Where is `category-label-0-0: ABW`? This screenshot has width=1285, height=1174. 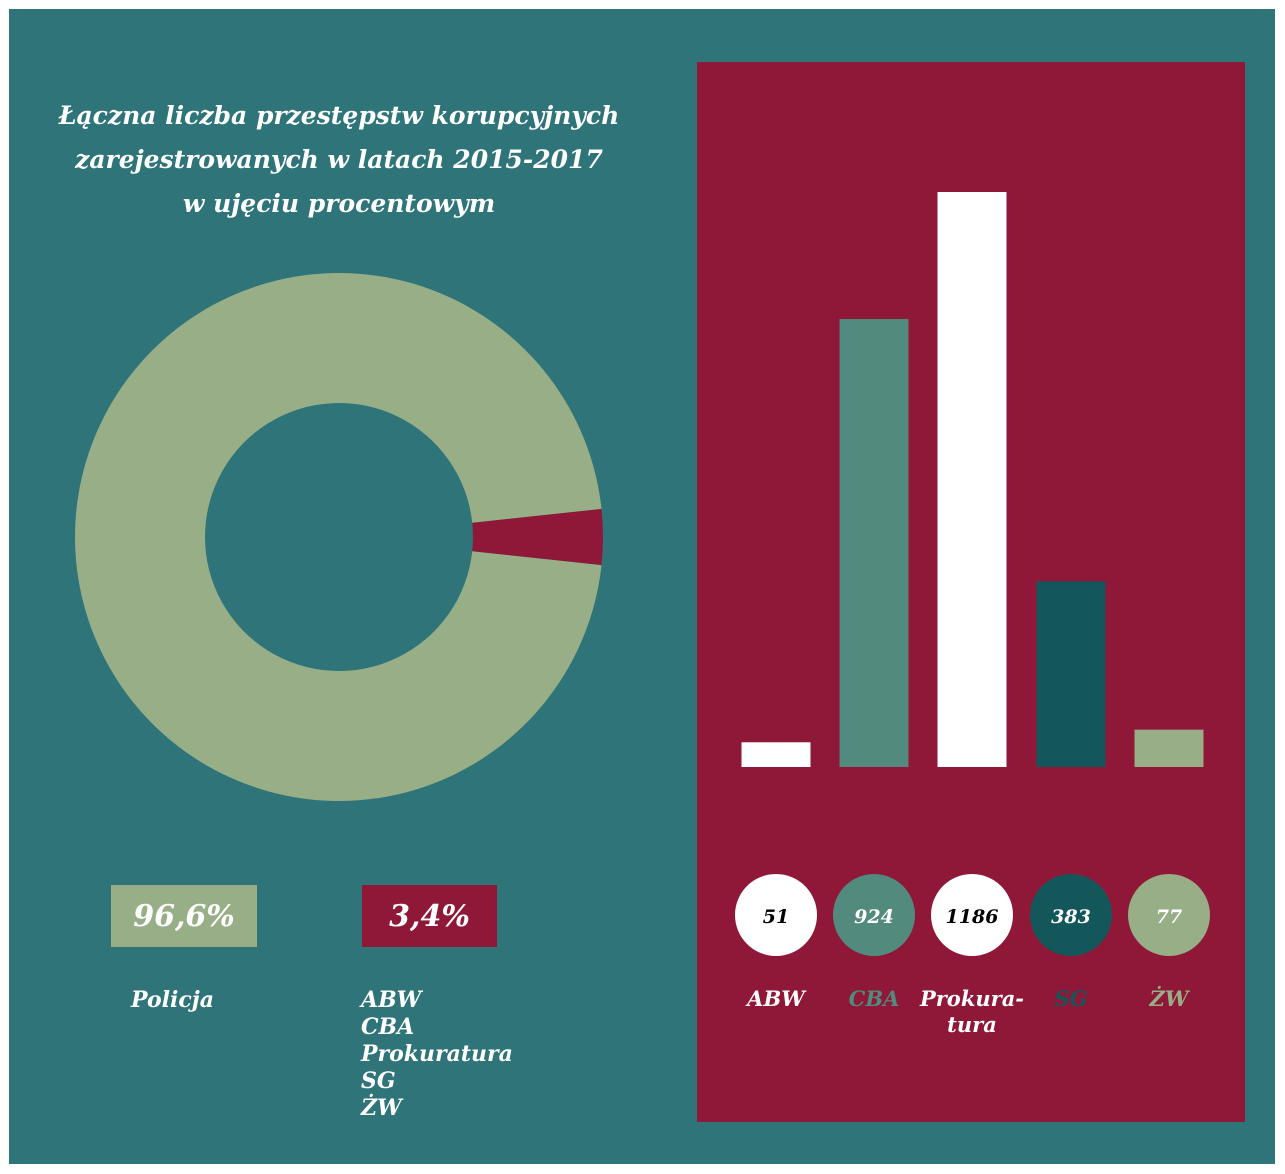 category-label-0-0: ABW is located at coordinates (776, 998).